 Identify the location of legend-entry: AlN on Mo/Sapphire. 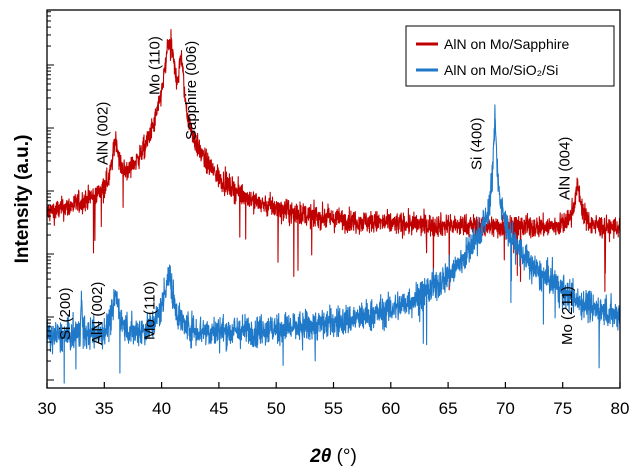
(507, 44).